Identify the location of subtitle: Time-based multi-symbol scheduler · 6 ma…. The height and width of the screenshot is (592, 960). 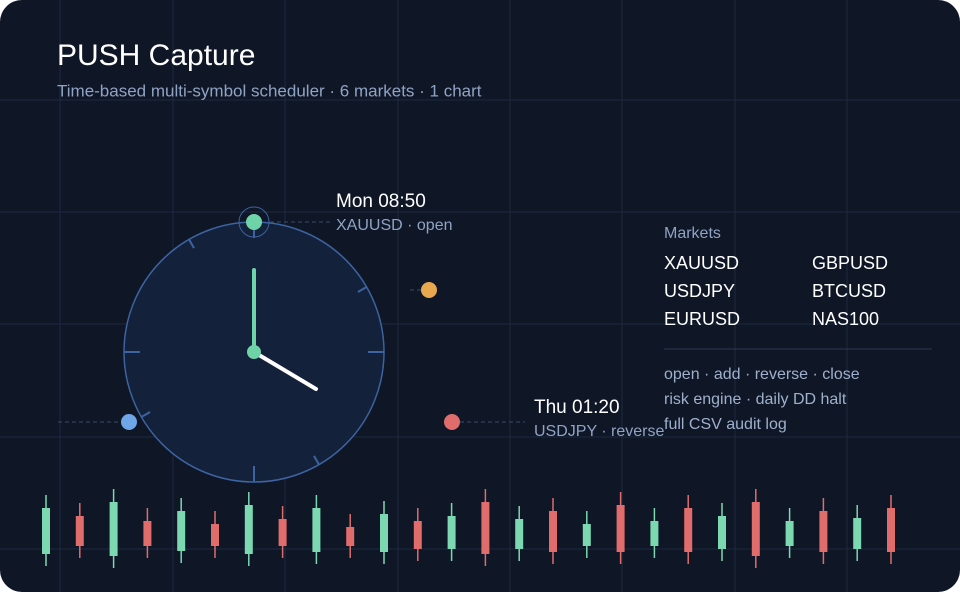
(269, 90).